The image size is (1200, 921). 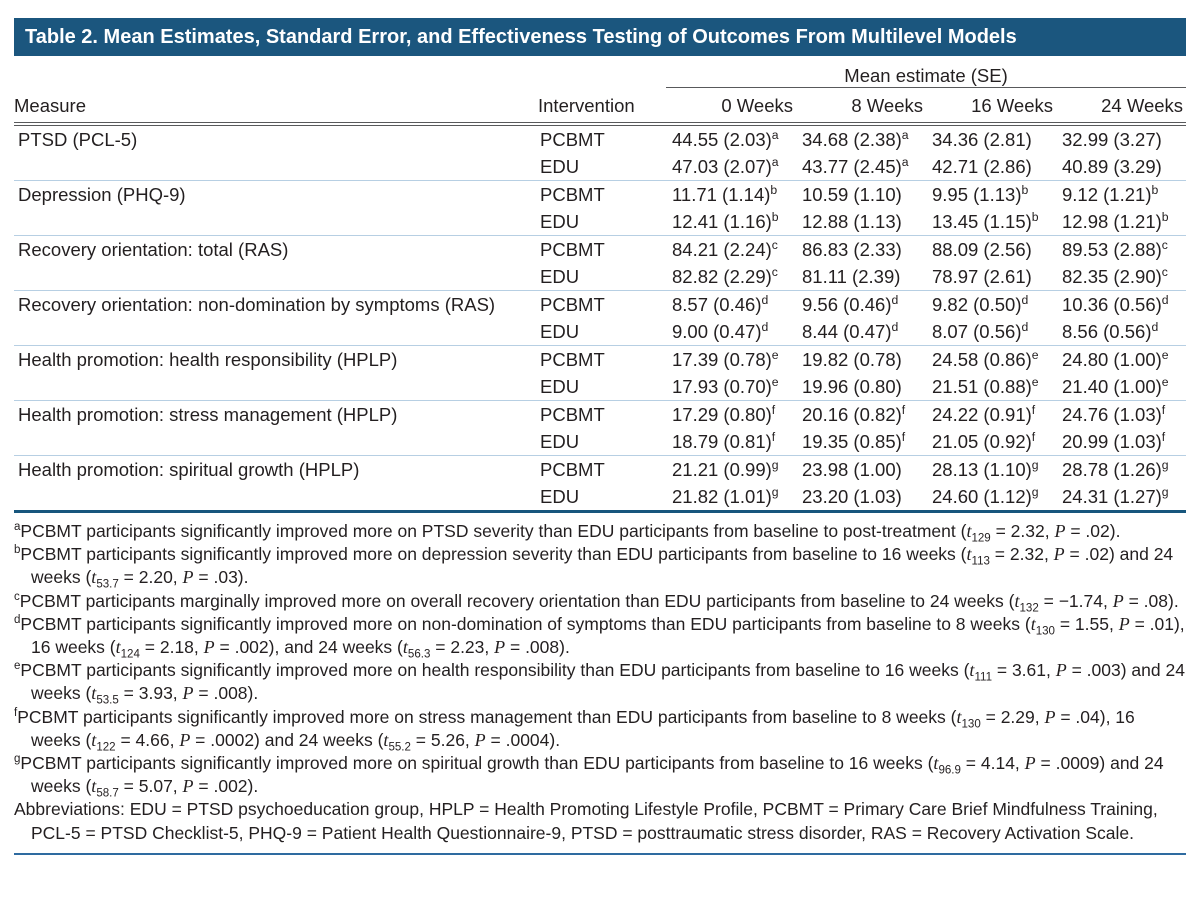 I want to click on col-header-measure: Measure, so click(x=276, y=106).